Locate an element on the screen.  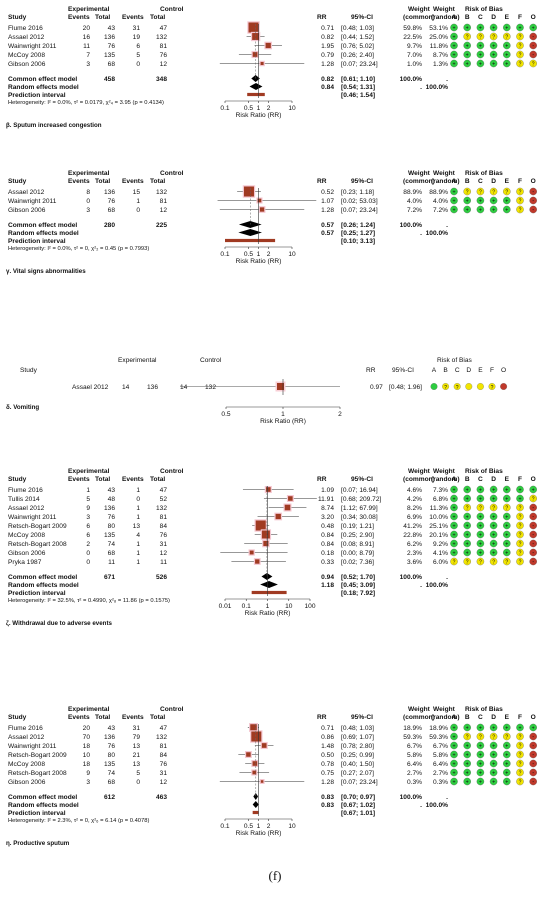
rr-value: 1.95 is located at coordinates (327, 46).